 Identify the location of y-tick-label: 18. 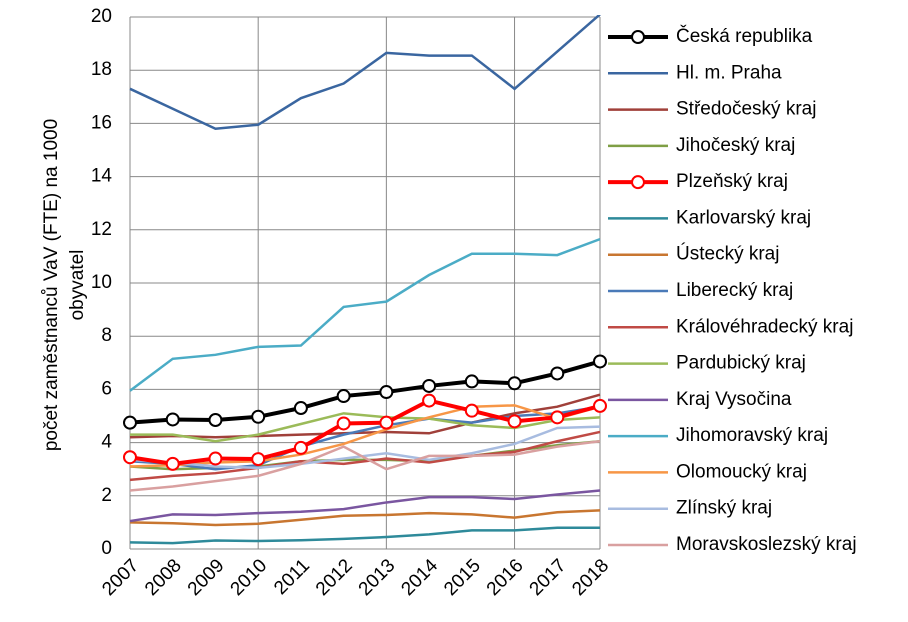
(101, 69).